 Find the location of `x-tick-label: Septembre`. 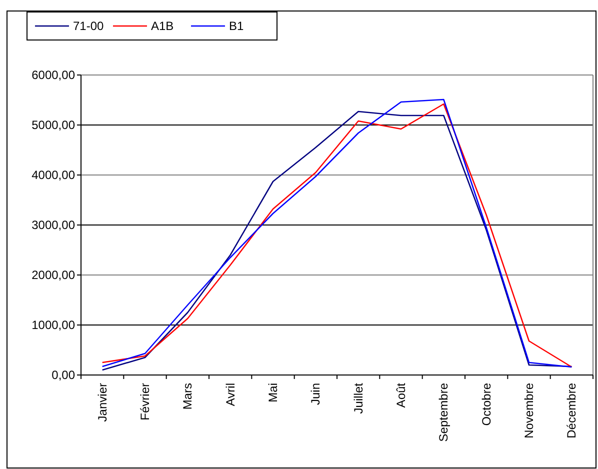

x-tick-label: Septembre is located at coordinates (443, 412).